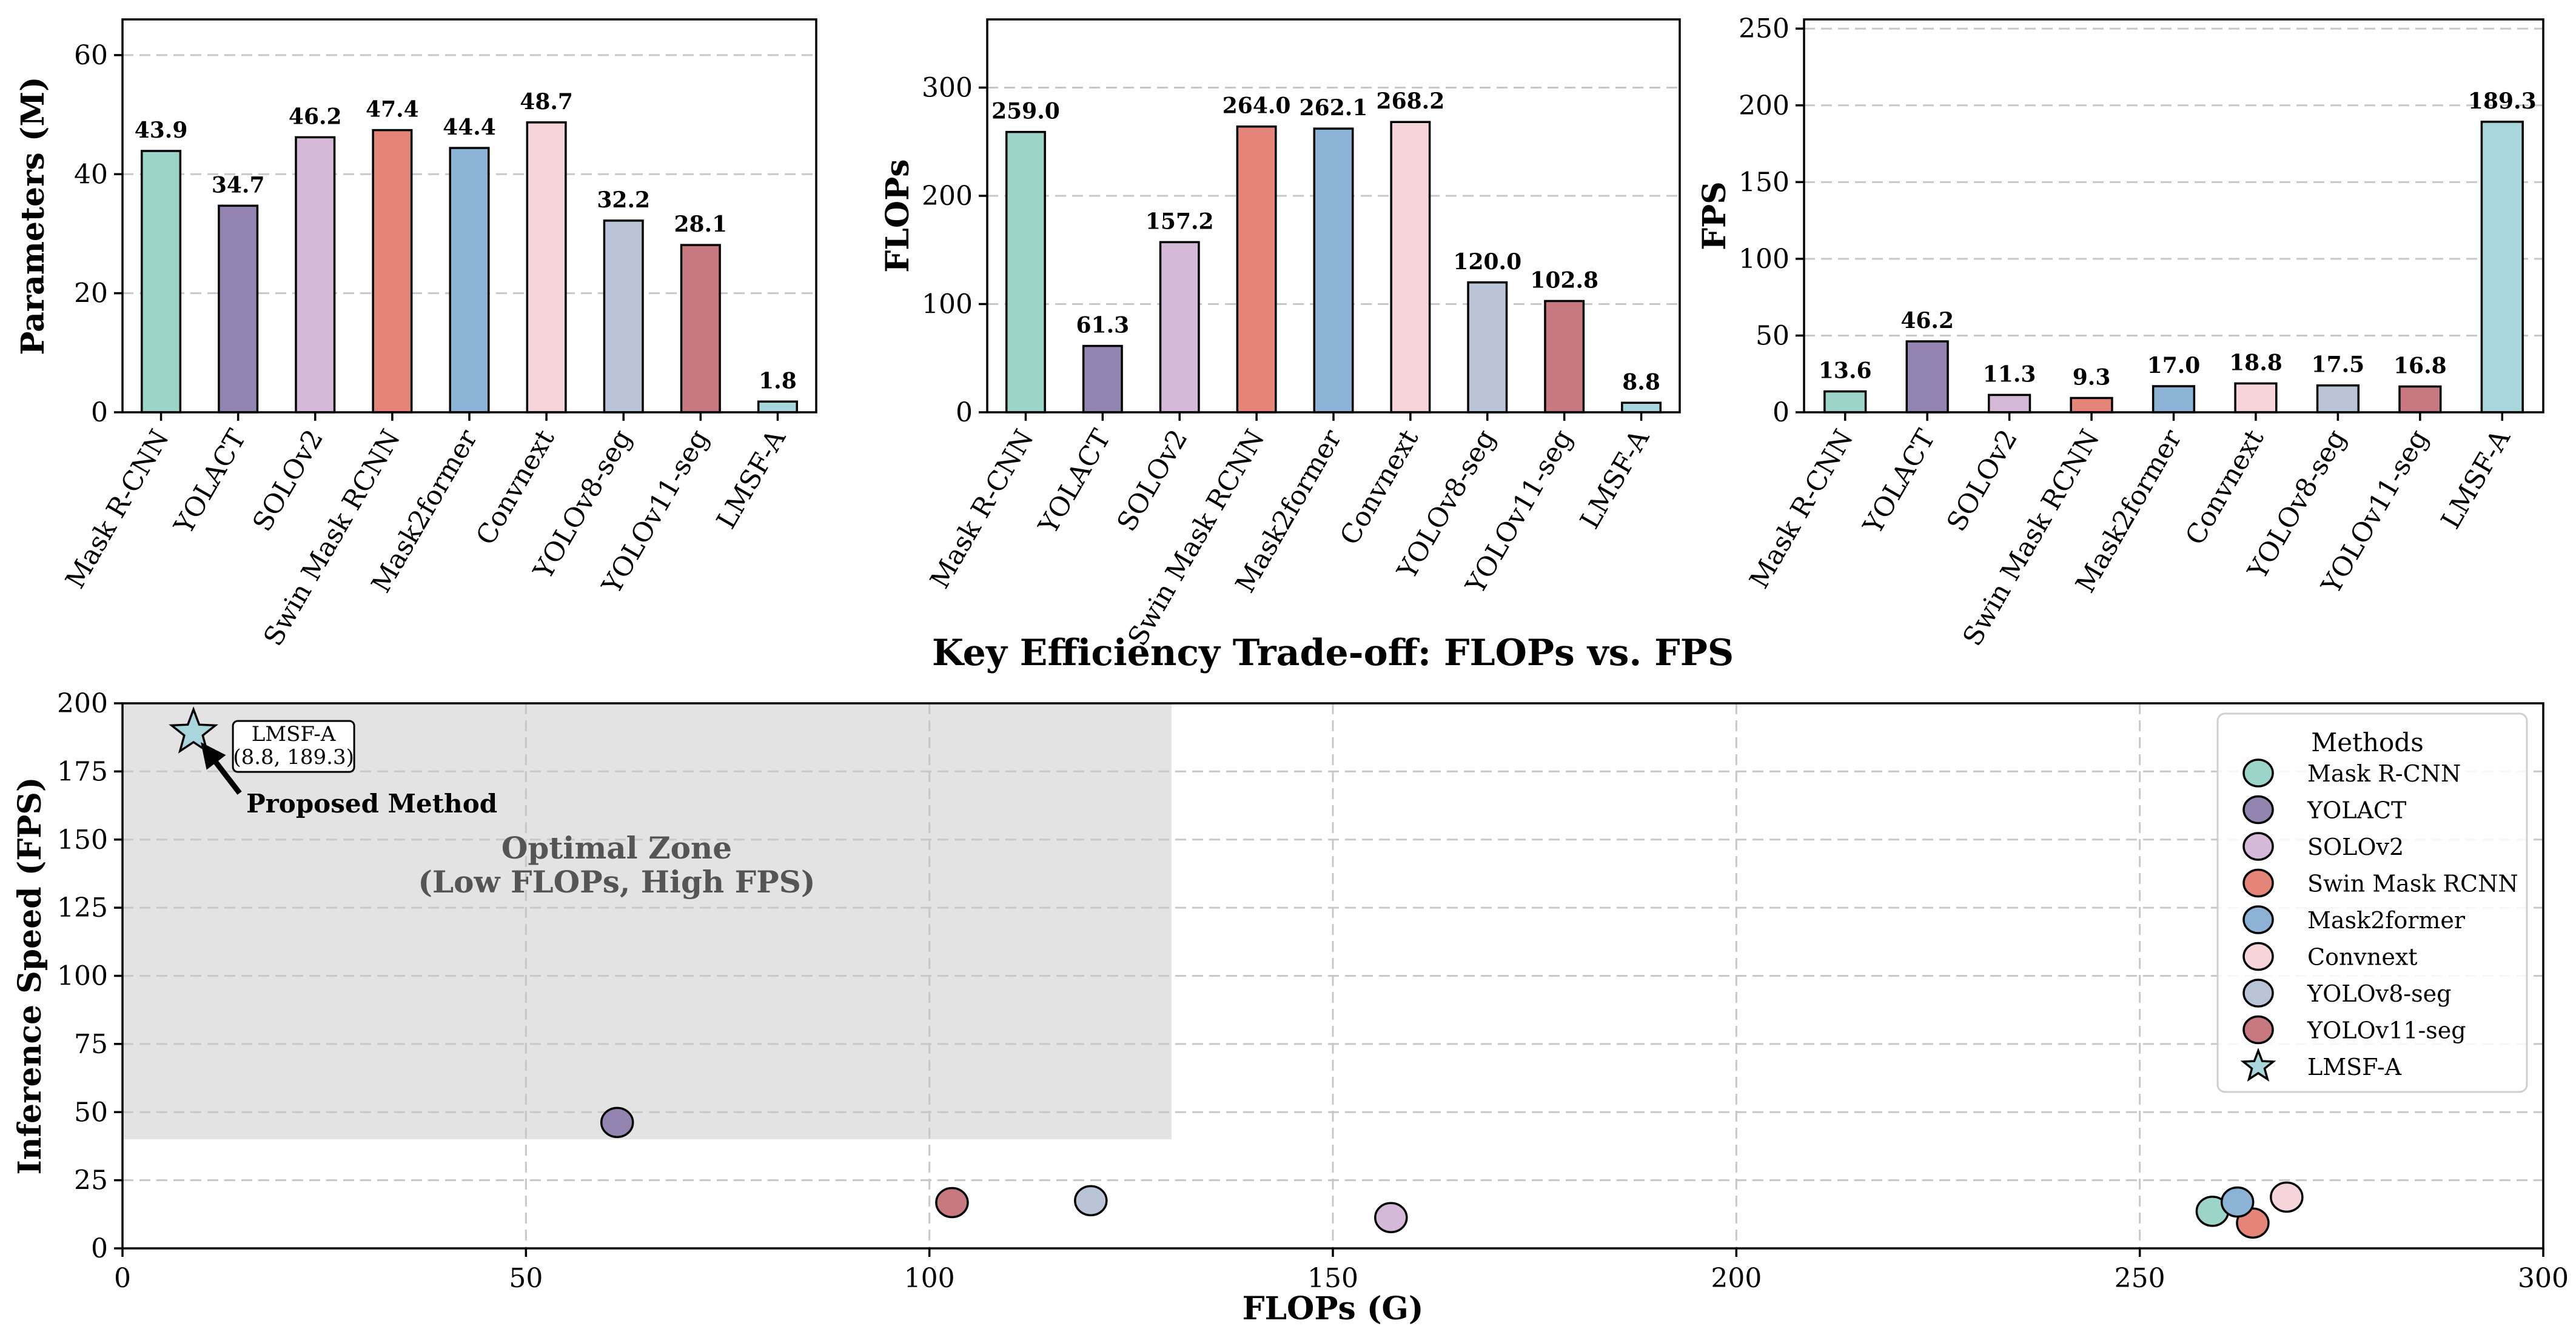 The height and width of the screenshot is (1329, 2576). I want to click on zone-label-line2: (Low FLOPs, High FPS), so click(616, 882).